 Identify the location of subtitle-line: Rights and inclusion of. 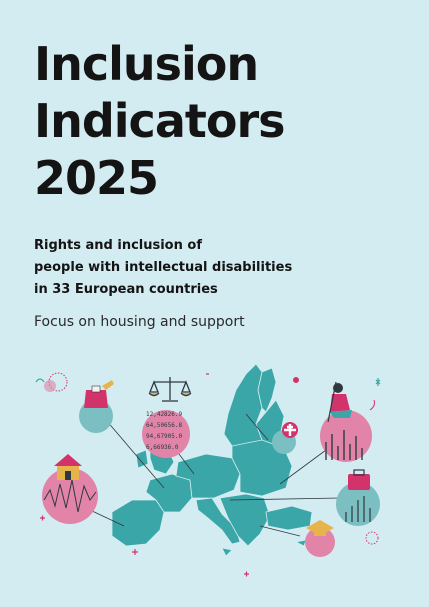
(118, 245).